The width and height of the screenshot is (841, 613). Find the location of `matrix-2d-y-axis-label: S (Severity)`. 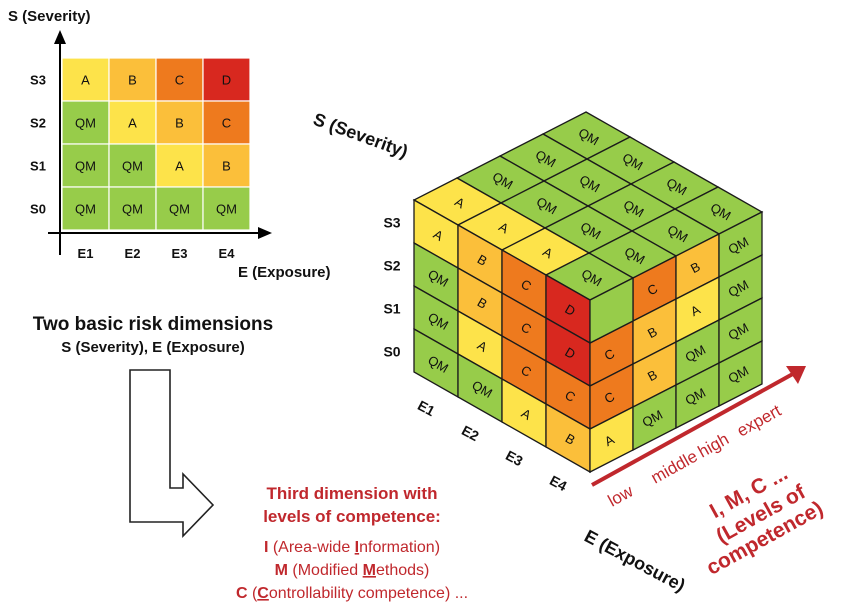

matrix-2d-y-axis-label: S (Severity) is located at coordinates (49, 16).